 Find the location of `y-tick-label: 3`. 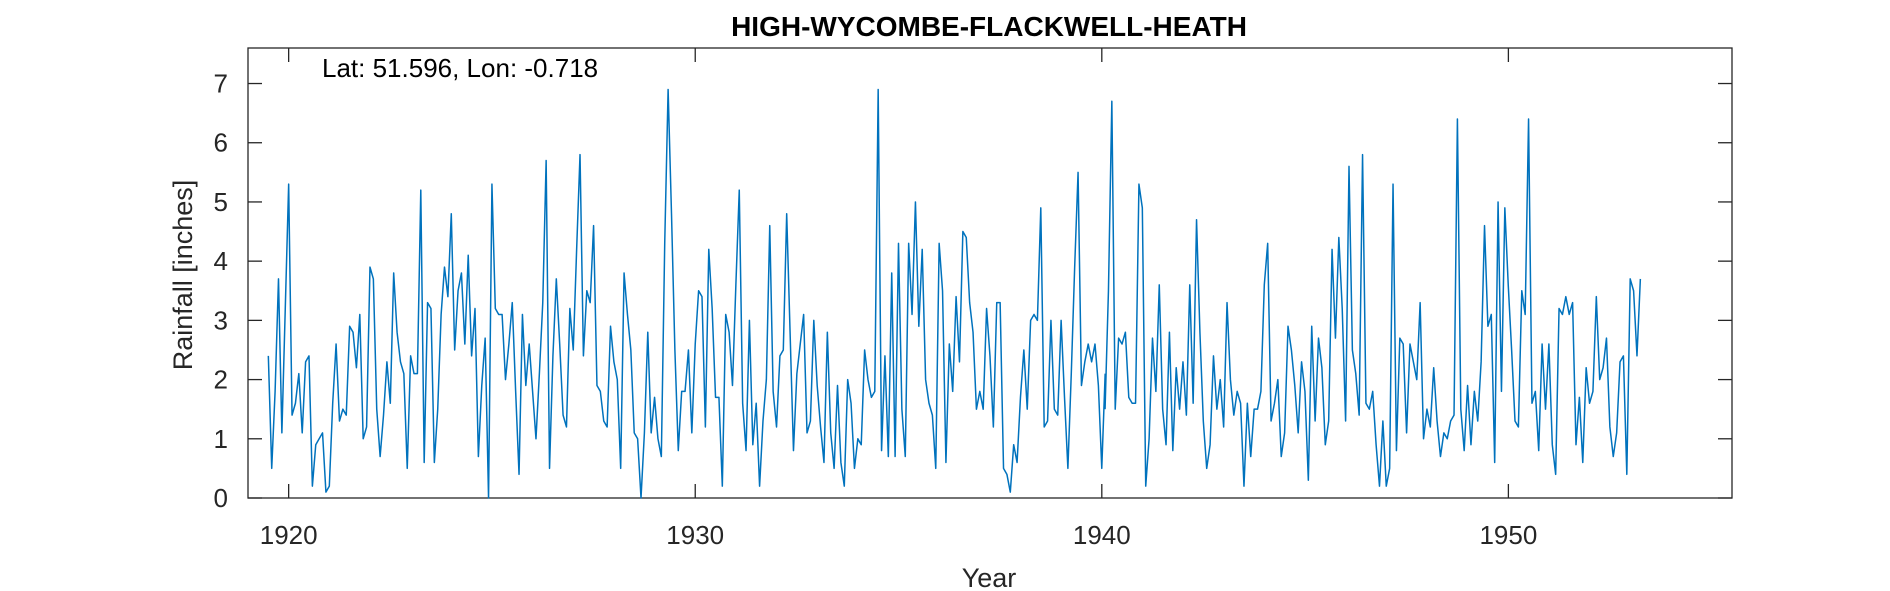

y-tick-label: 3 is located at coordinates (221, 320).